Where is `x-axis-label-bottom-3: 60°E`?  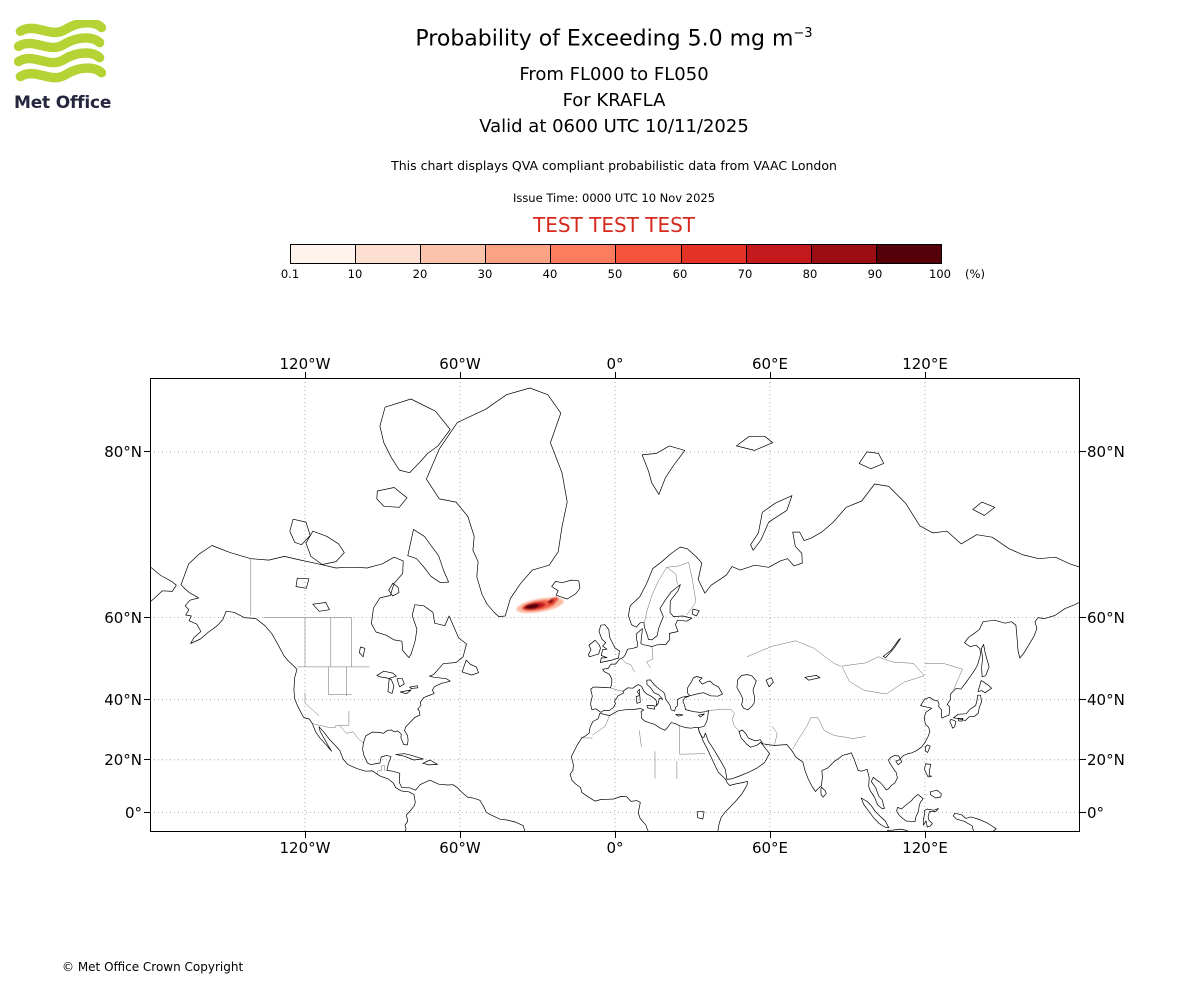
x-axis-label-bottom-3: 60°E is located at coordinates (770, 848).